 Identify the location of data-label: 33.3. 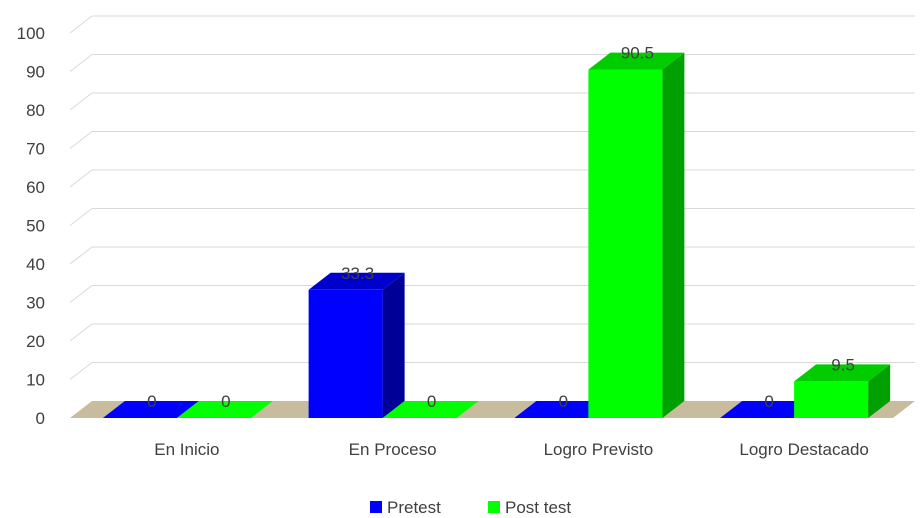
(357, 273).